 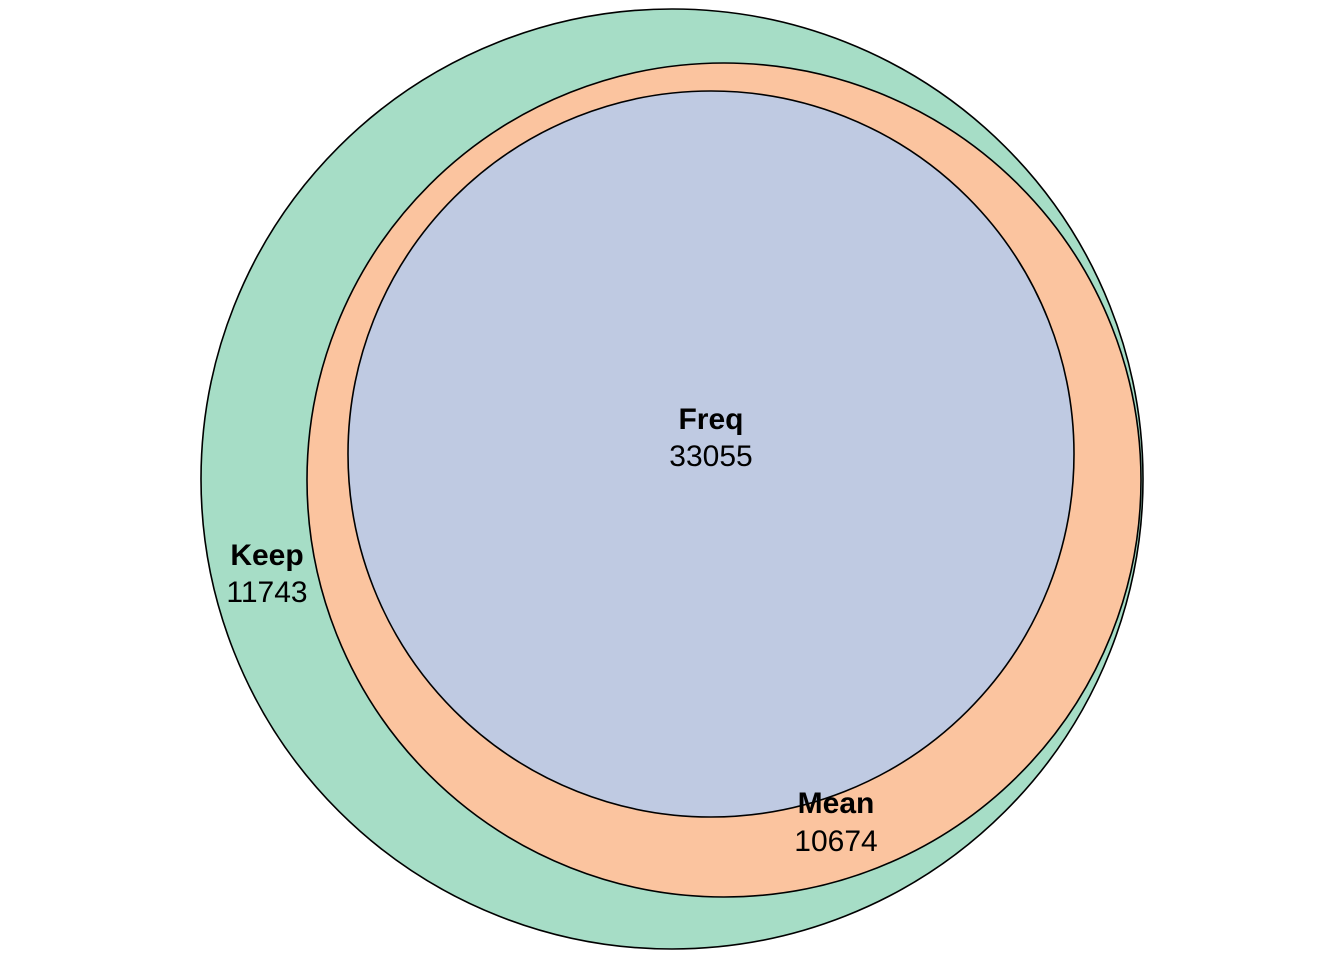 What do you see at coordinates (836, 803) in the screenshot?
I see `set-mean-name: Mean` at bounding box center [836, 803].